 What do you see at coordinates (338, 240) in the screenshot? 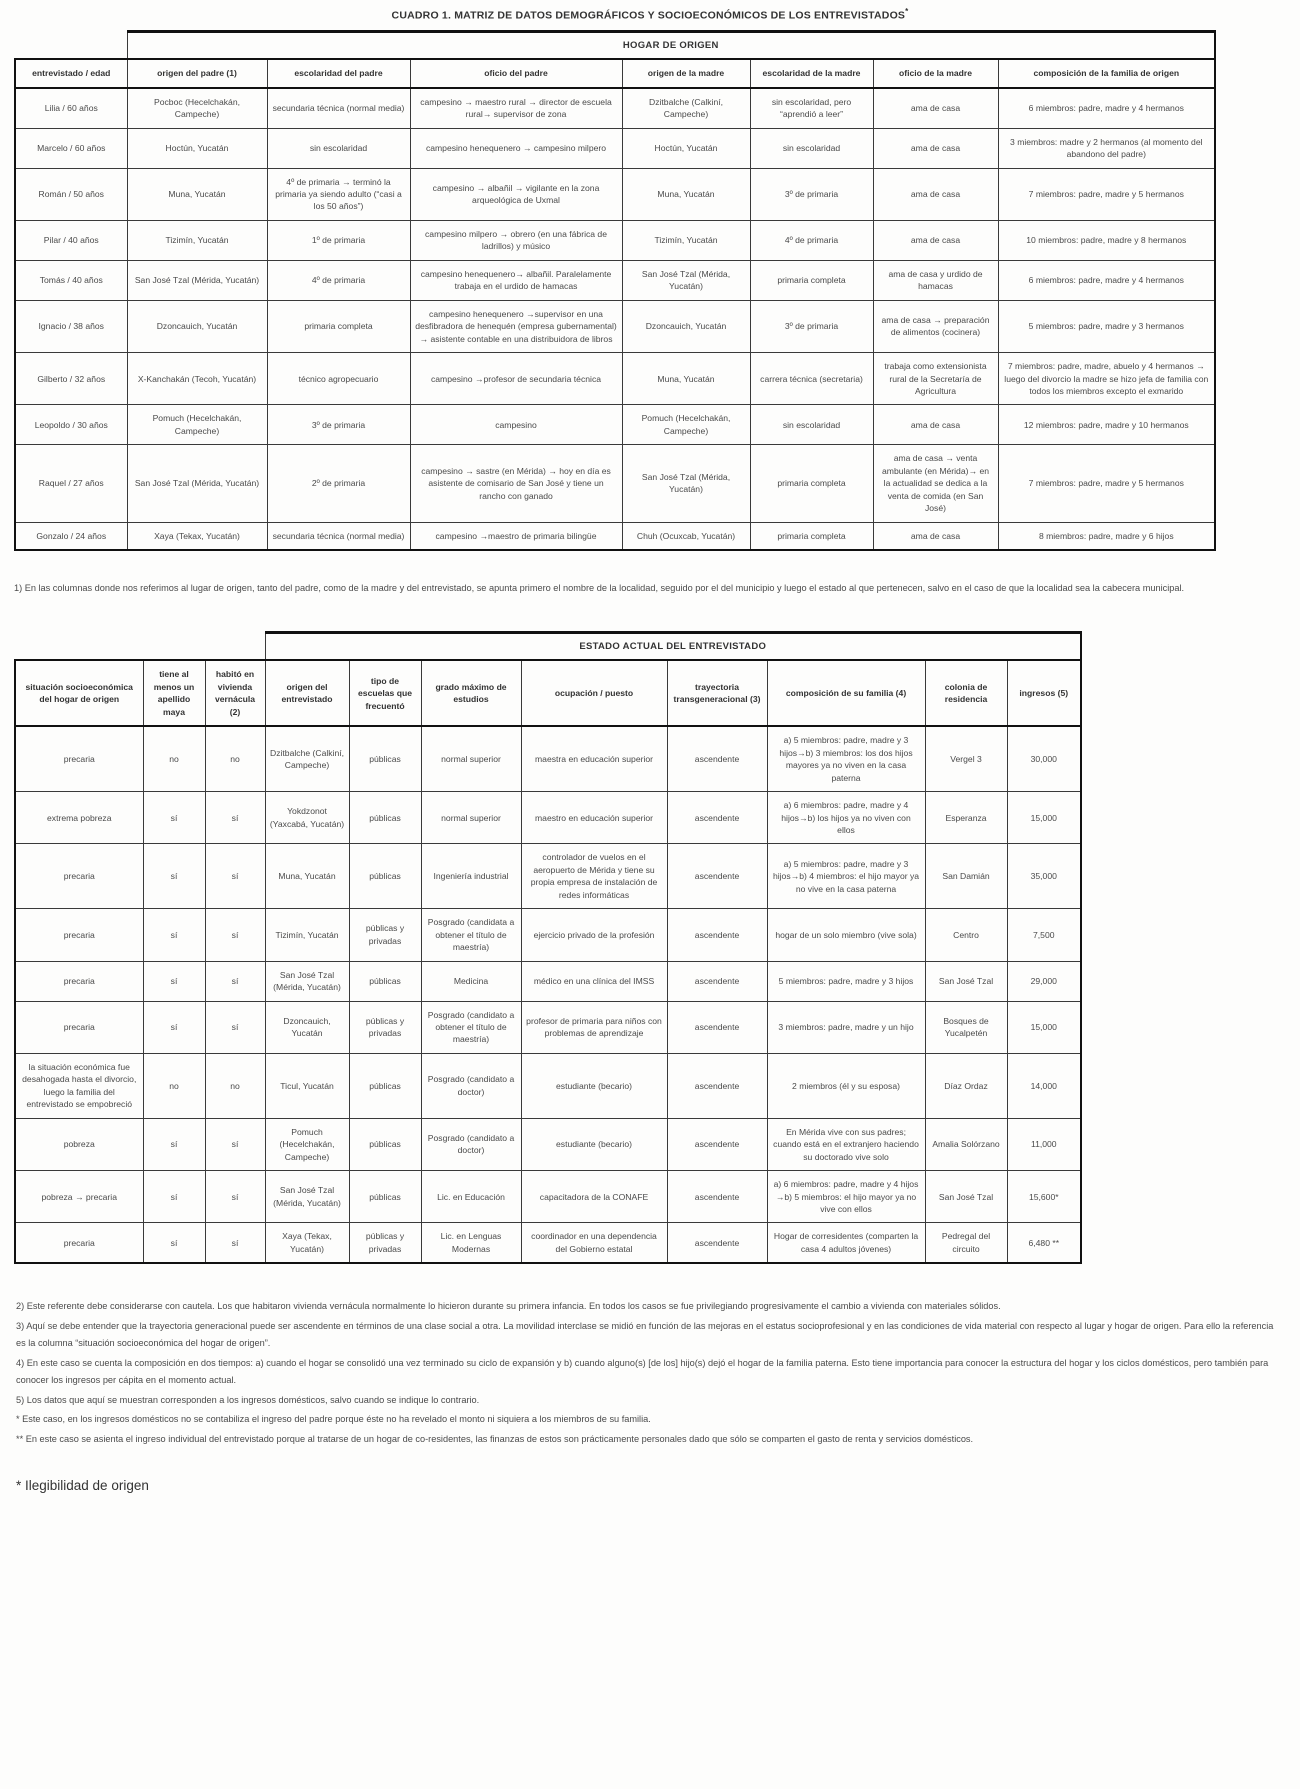
I see `table-cell: 1º de primaria` at bounding box center [338, 240].